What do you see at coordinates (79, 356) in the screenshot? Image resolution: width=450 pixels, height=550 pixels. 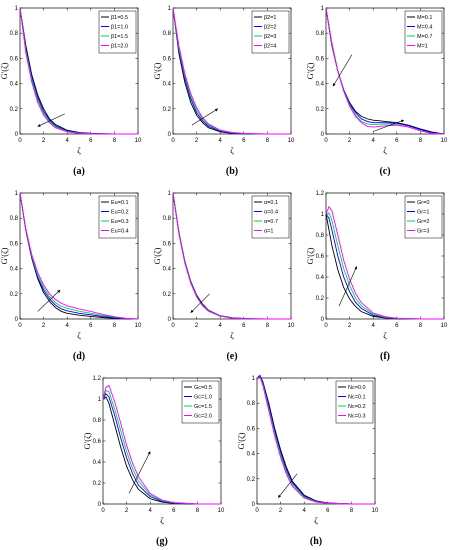 I see `panel-caption: (d)` at bounding box center [79, 356].